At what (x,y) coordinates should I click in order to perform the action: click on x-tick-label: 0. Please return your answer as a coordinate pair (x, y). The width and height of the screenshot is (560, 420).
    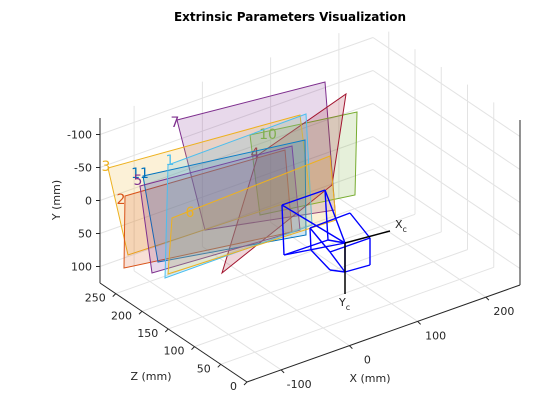
    Looking at the image, I should click on (367, 360).